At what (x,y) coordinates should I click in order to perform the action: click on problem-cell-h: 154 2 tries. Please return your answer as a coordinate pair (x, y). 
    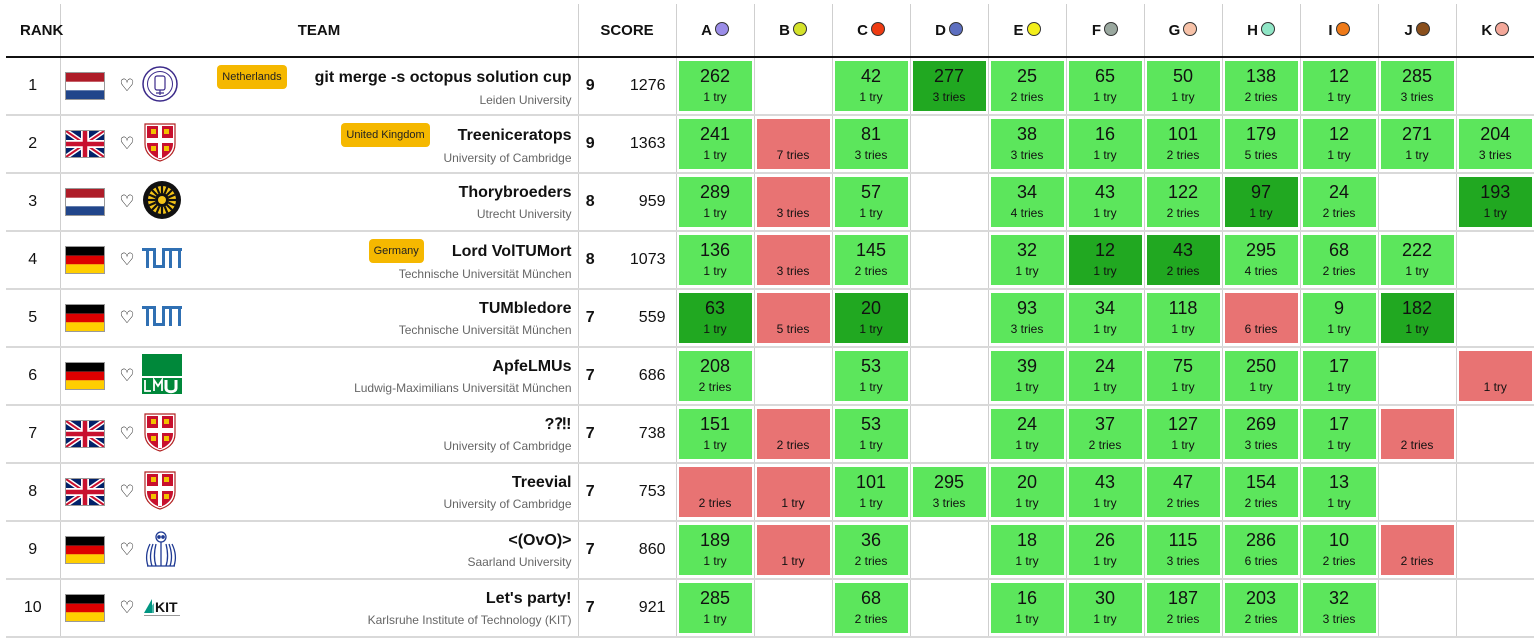
    Looking at the image, I should click on (1260, 492).